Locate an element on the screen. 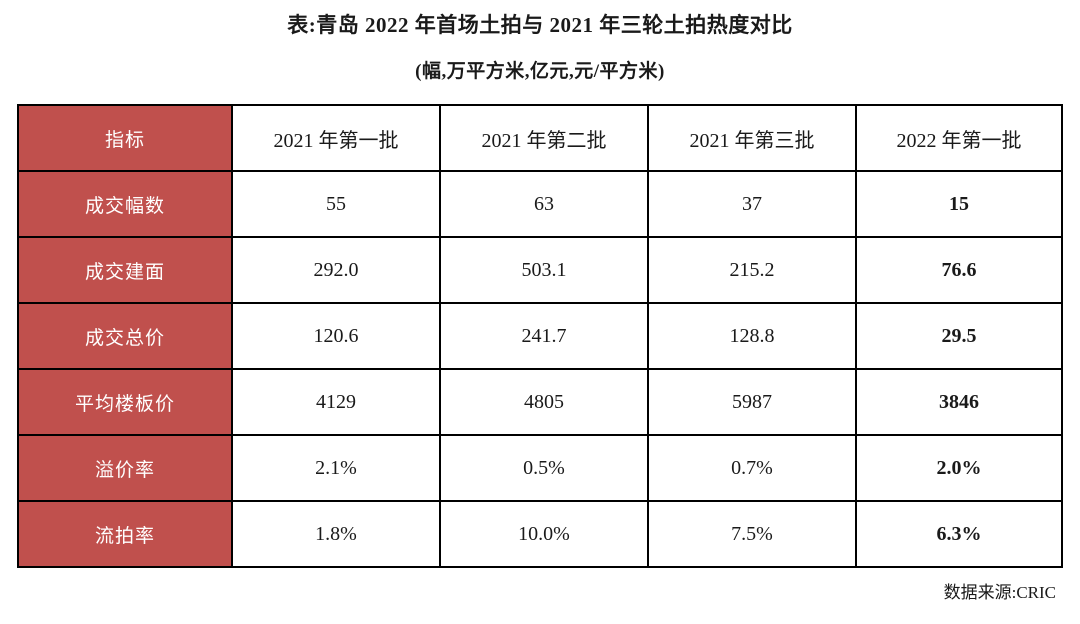  table-row-avg-floor-price: 平均楼板价 4129 4805 5987 3846 is located at coordinates (540, 402).